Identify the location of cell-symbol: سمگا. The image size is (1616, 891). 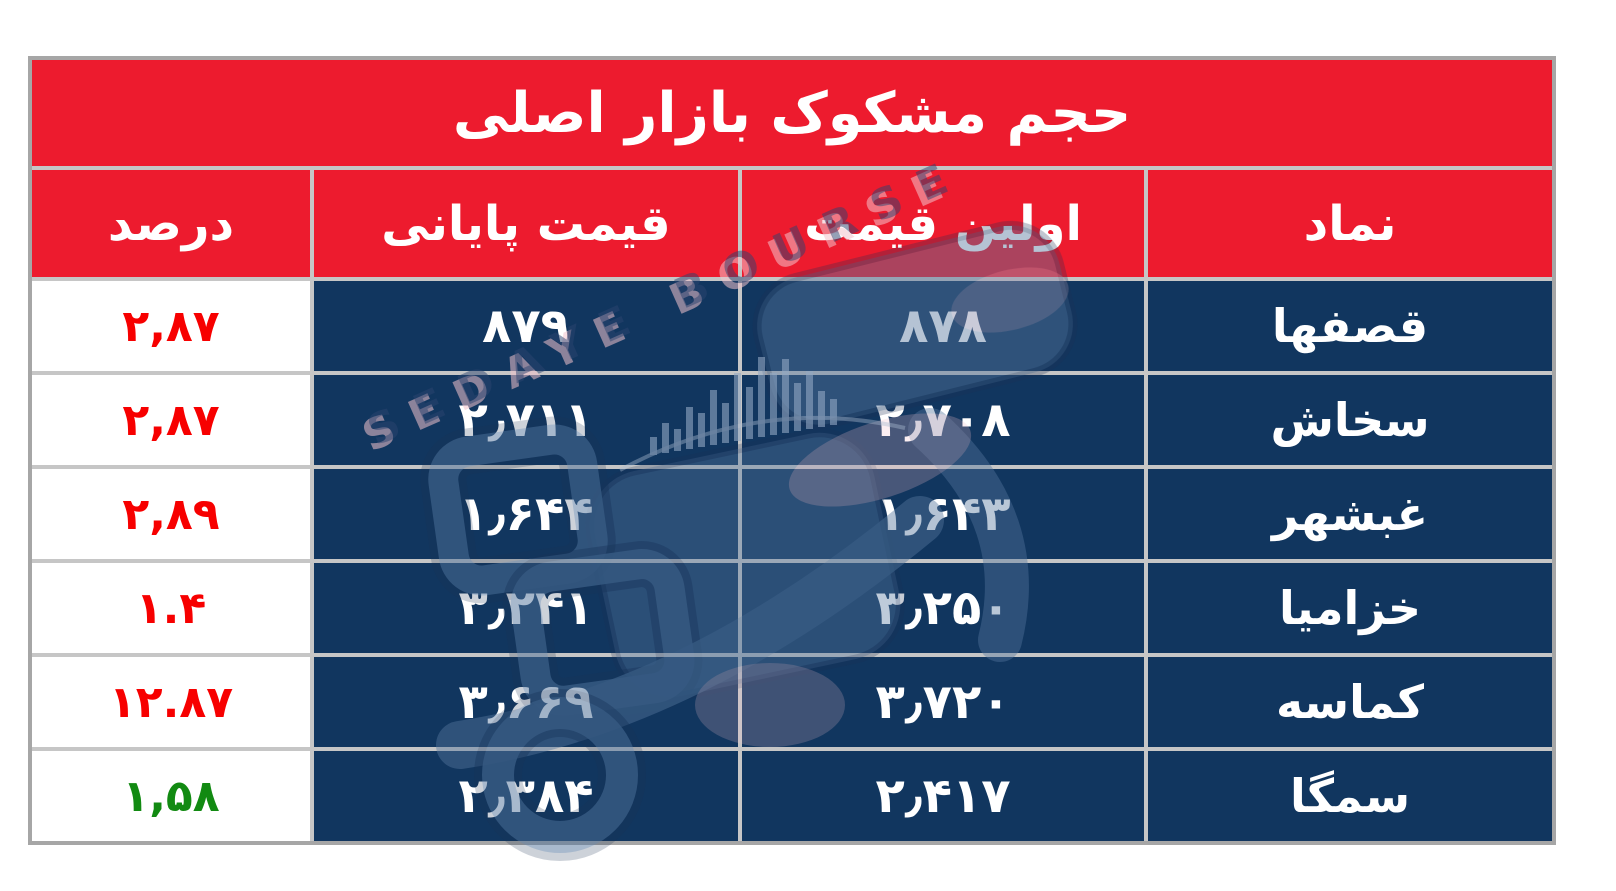
(1350, 796).